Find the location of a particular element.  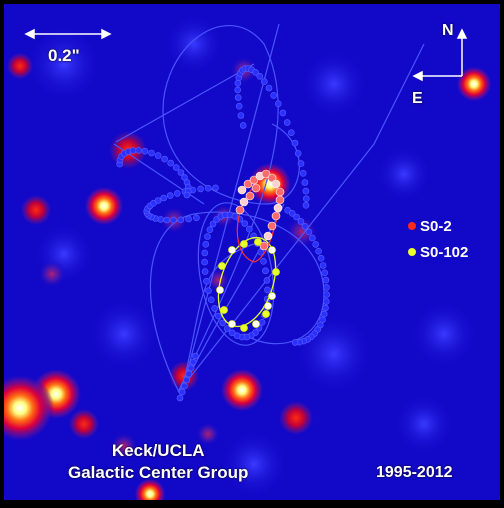

east-label: E is located at coordinates (417, 98).